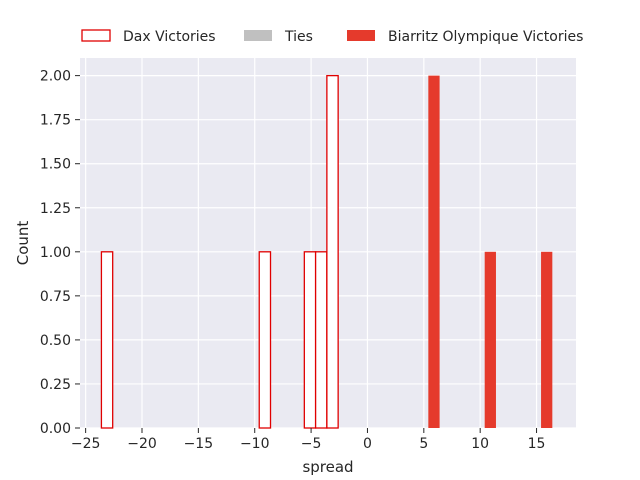  What do you see at coordinates (480, 444) in the screenshot?
I see `x-tick-label: 10` at bounding box center [480, 444].